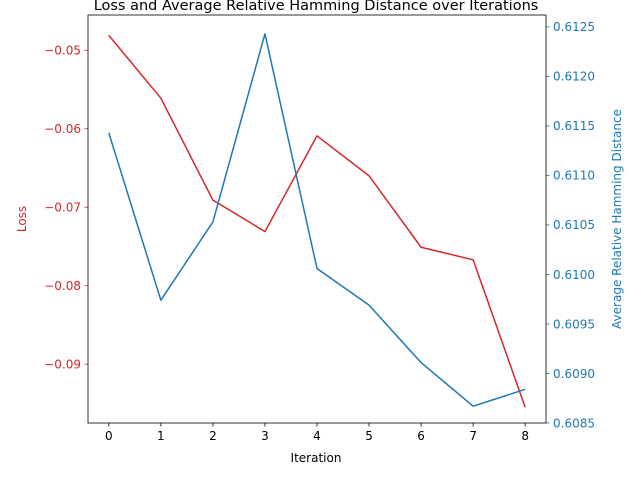  What do you see at coordinates (317, 436) in the screenshot?
I see `x-tick-label: 4` at bounding box center [317, 436].